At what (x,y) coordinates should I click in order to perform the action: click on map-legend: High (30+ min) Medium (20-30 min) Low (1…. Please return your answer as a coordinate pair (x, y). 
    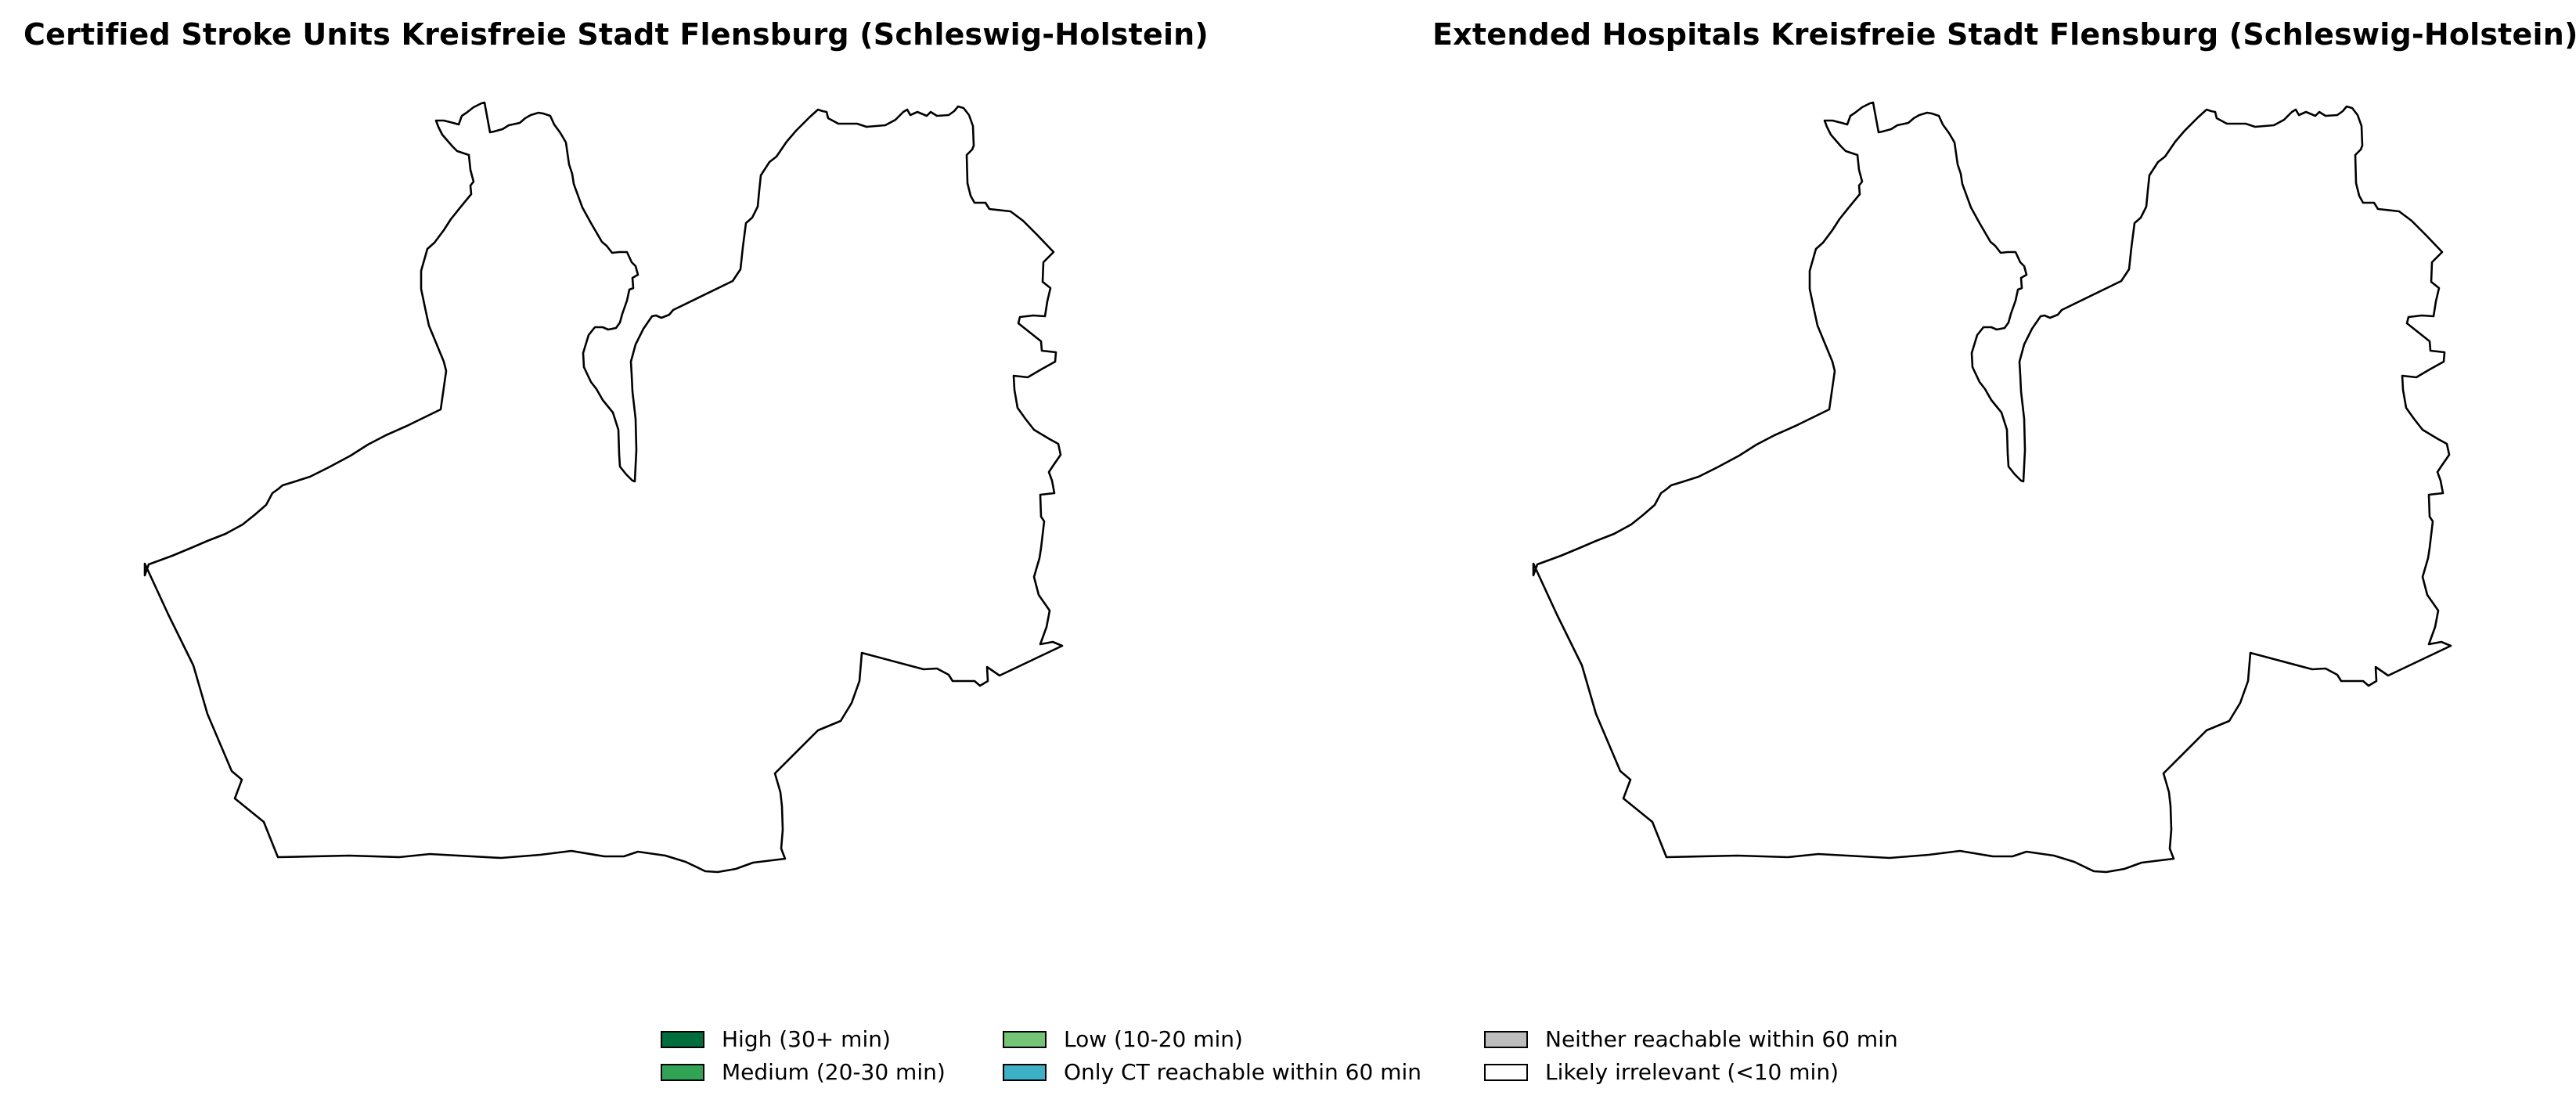
    Looking at the image, I should click on (1288, 1067).